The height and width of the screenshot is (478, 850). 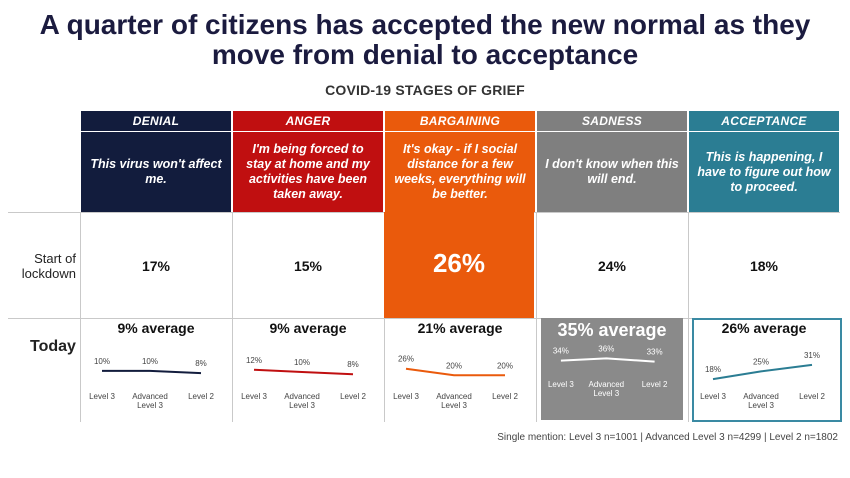 I want to click on data-label-bargaining-2: 20%, so click(x=454, y=365).